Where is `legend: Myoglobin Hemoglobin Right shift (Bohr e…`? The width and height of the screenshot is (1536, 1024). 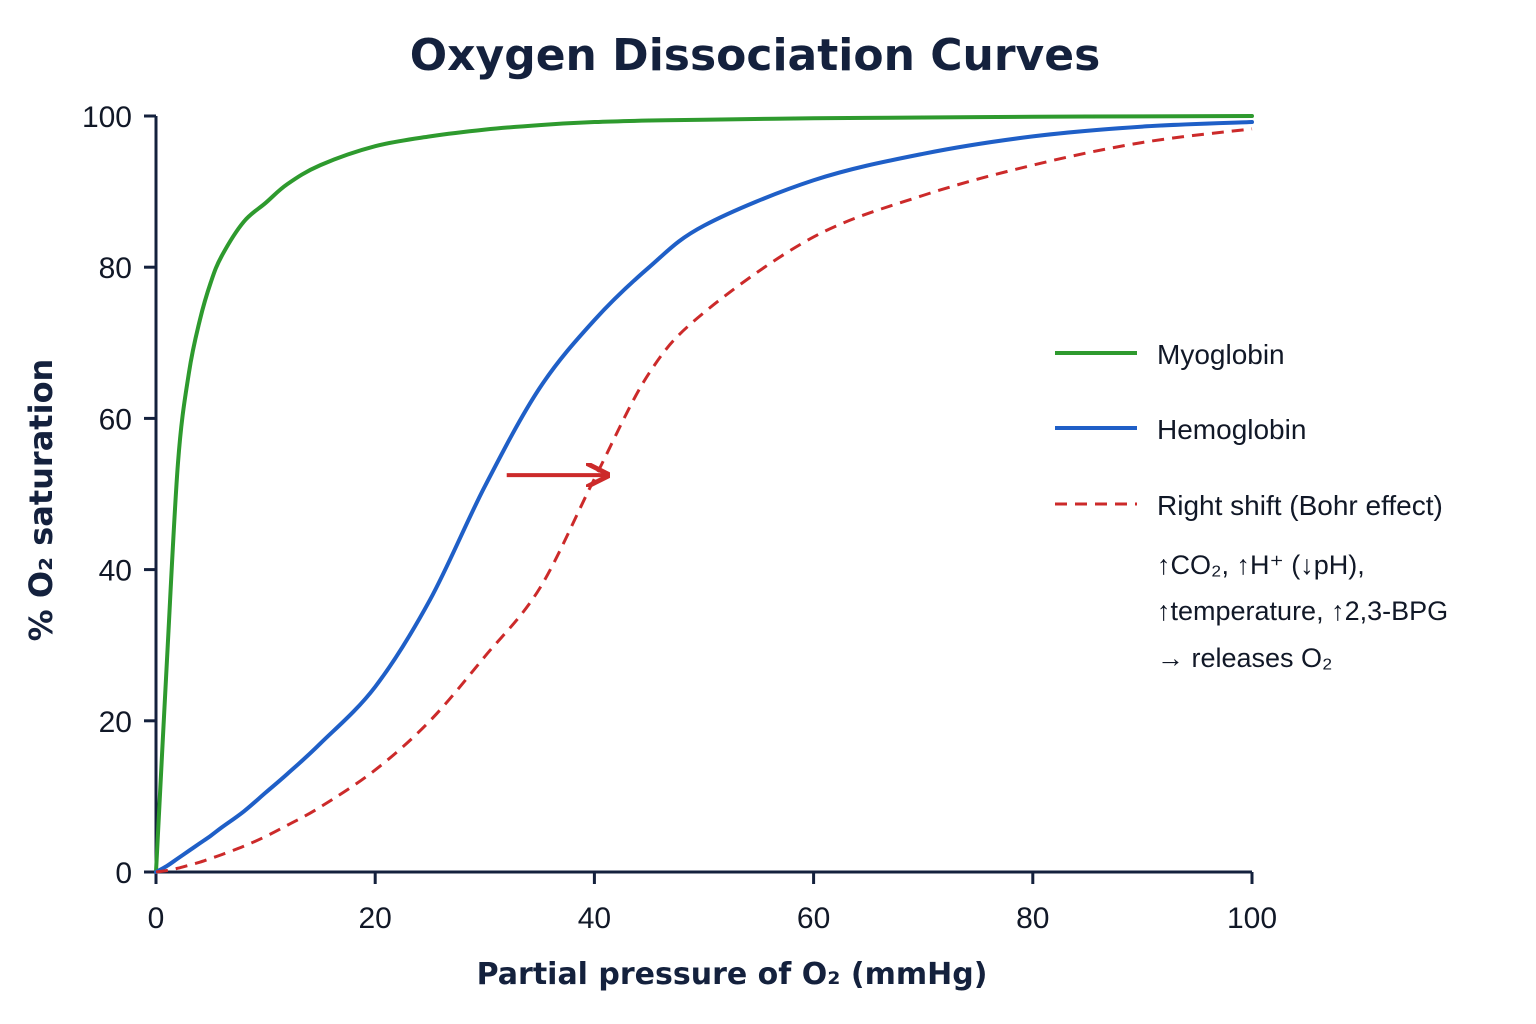
legend: Myoglobin Hemoglobin Right shift (Bohr e… is located at coordinates (1249, 430).